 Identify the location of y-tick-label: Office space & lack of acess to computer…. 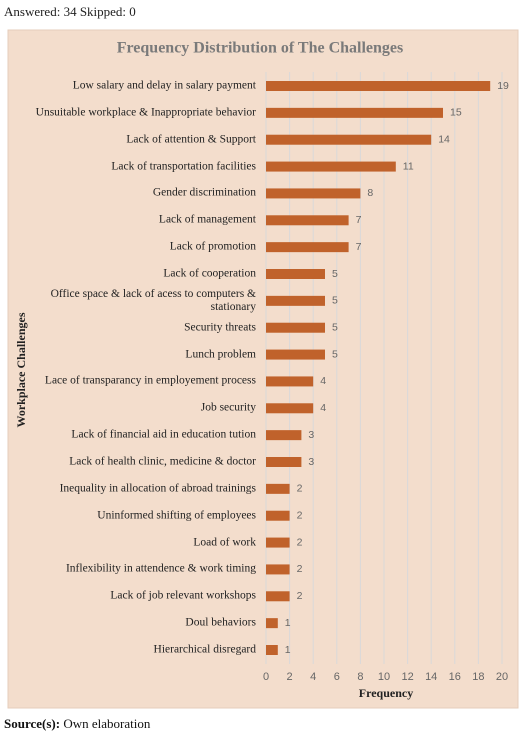
(153, 300).